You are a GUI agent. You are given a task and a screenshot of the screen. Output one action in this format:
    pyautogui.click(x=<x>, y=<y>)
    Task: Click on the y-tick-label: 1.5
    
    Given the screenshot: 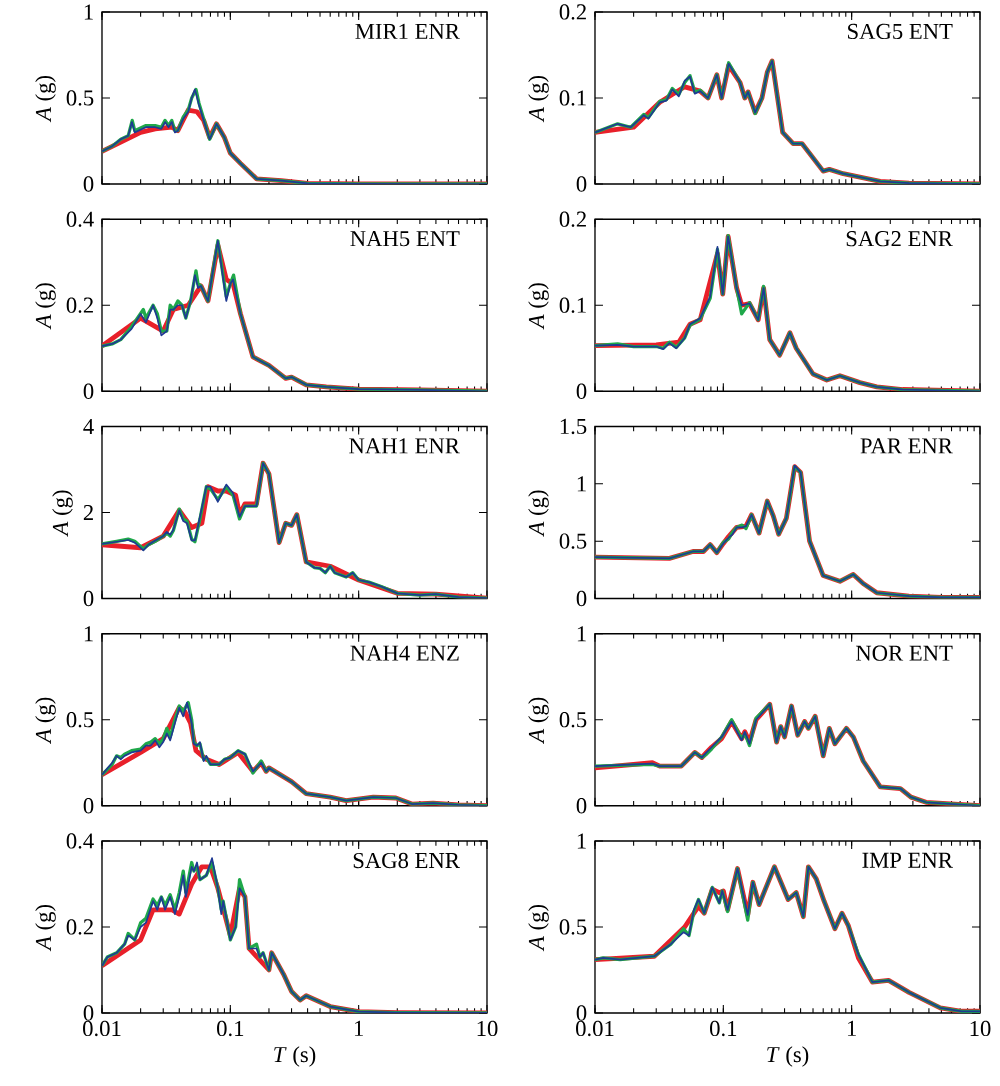 What is the action you would take?
    pyautogui.click(x=573, y=426)
    